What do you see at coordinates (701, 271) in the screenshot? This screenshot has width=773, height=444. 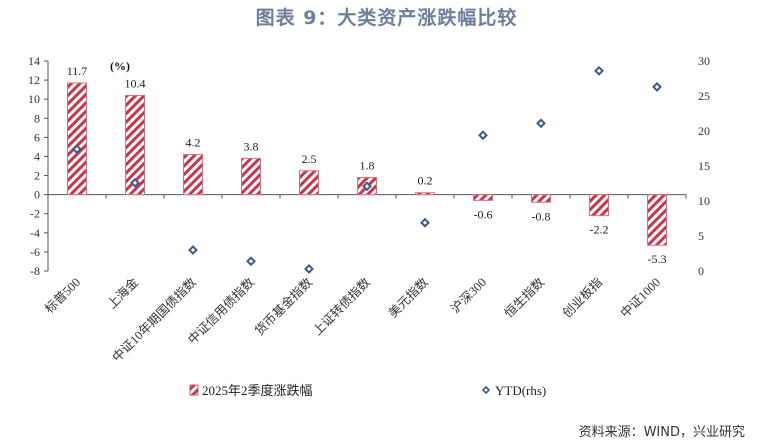 I see `right-tick-label: 0` at bounding box center [701, 271].